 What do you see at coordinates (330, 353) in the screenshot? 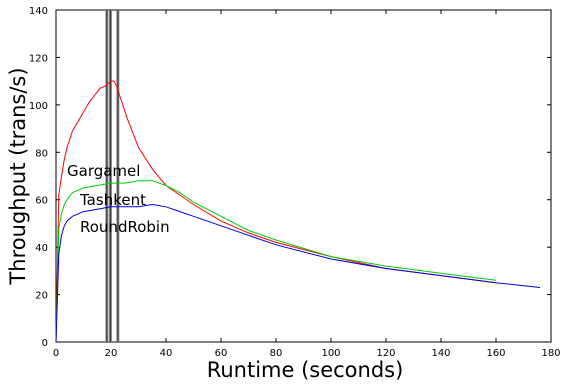
I see `x-tick-label: 100` at bounding box center [330, 353].